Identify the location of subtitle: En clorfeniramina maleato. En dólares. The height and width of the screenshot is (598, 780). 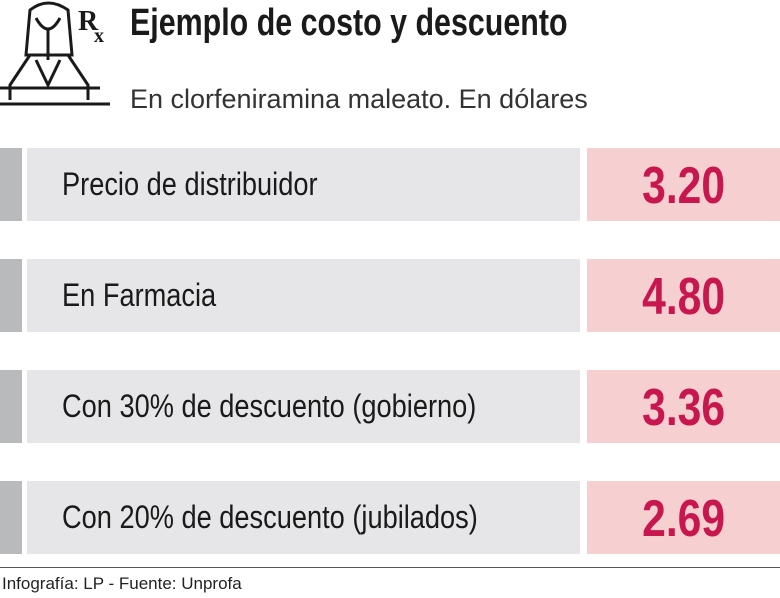
(359, 99).